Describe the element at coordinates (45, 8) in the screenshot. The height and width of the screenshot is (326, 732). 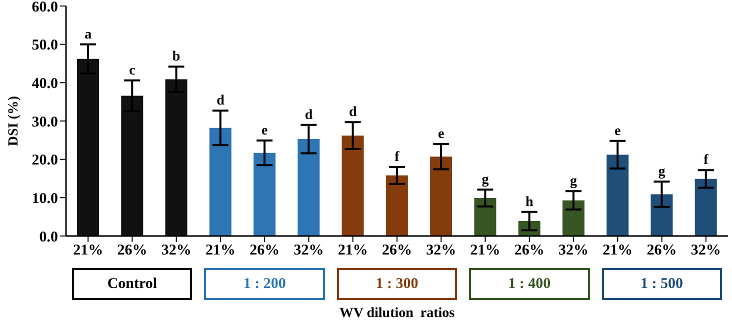
I see `y-tick-label: 60.0` at that location.